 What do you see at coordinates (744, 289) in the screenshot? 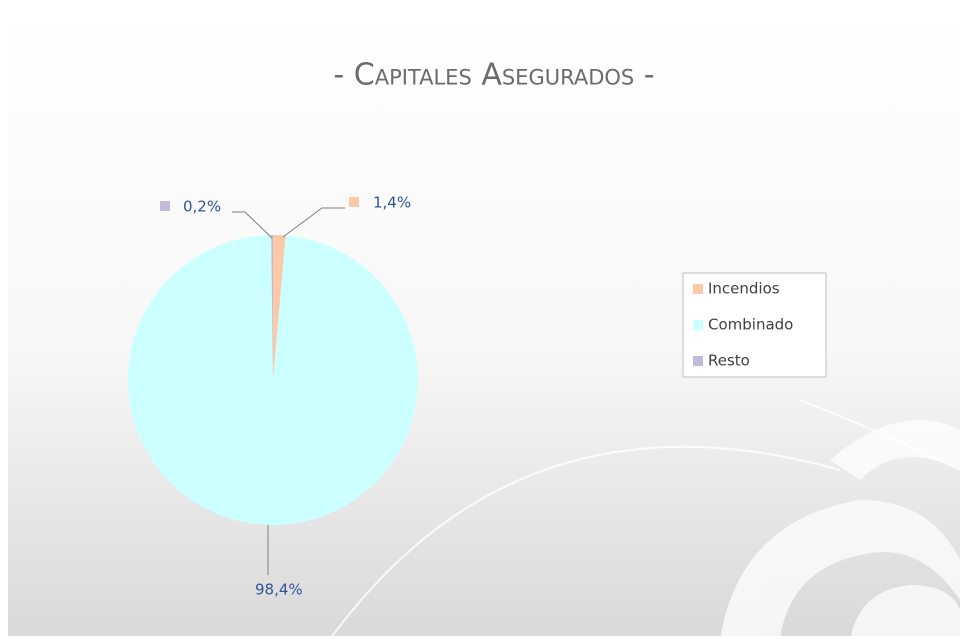
I see `legend-label: Incendios` at bounding box center [744, 289].